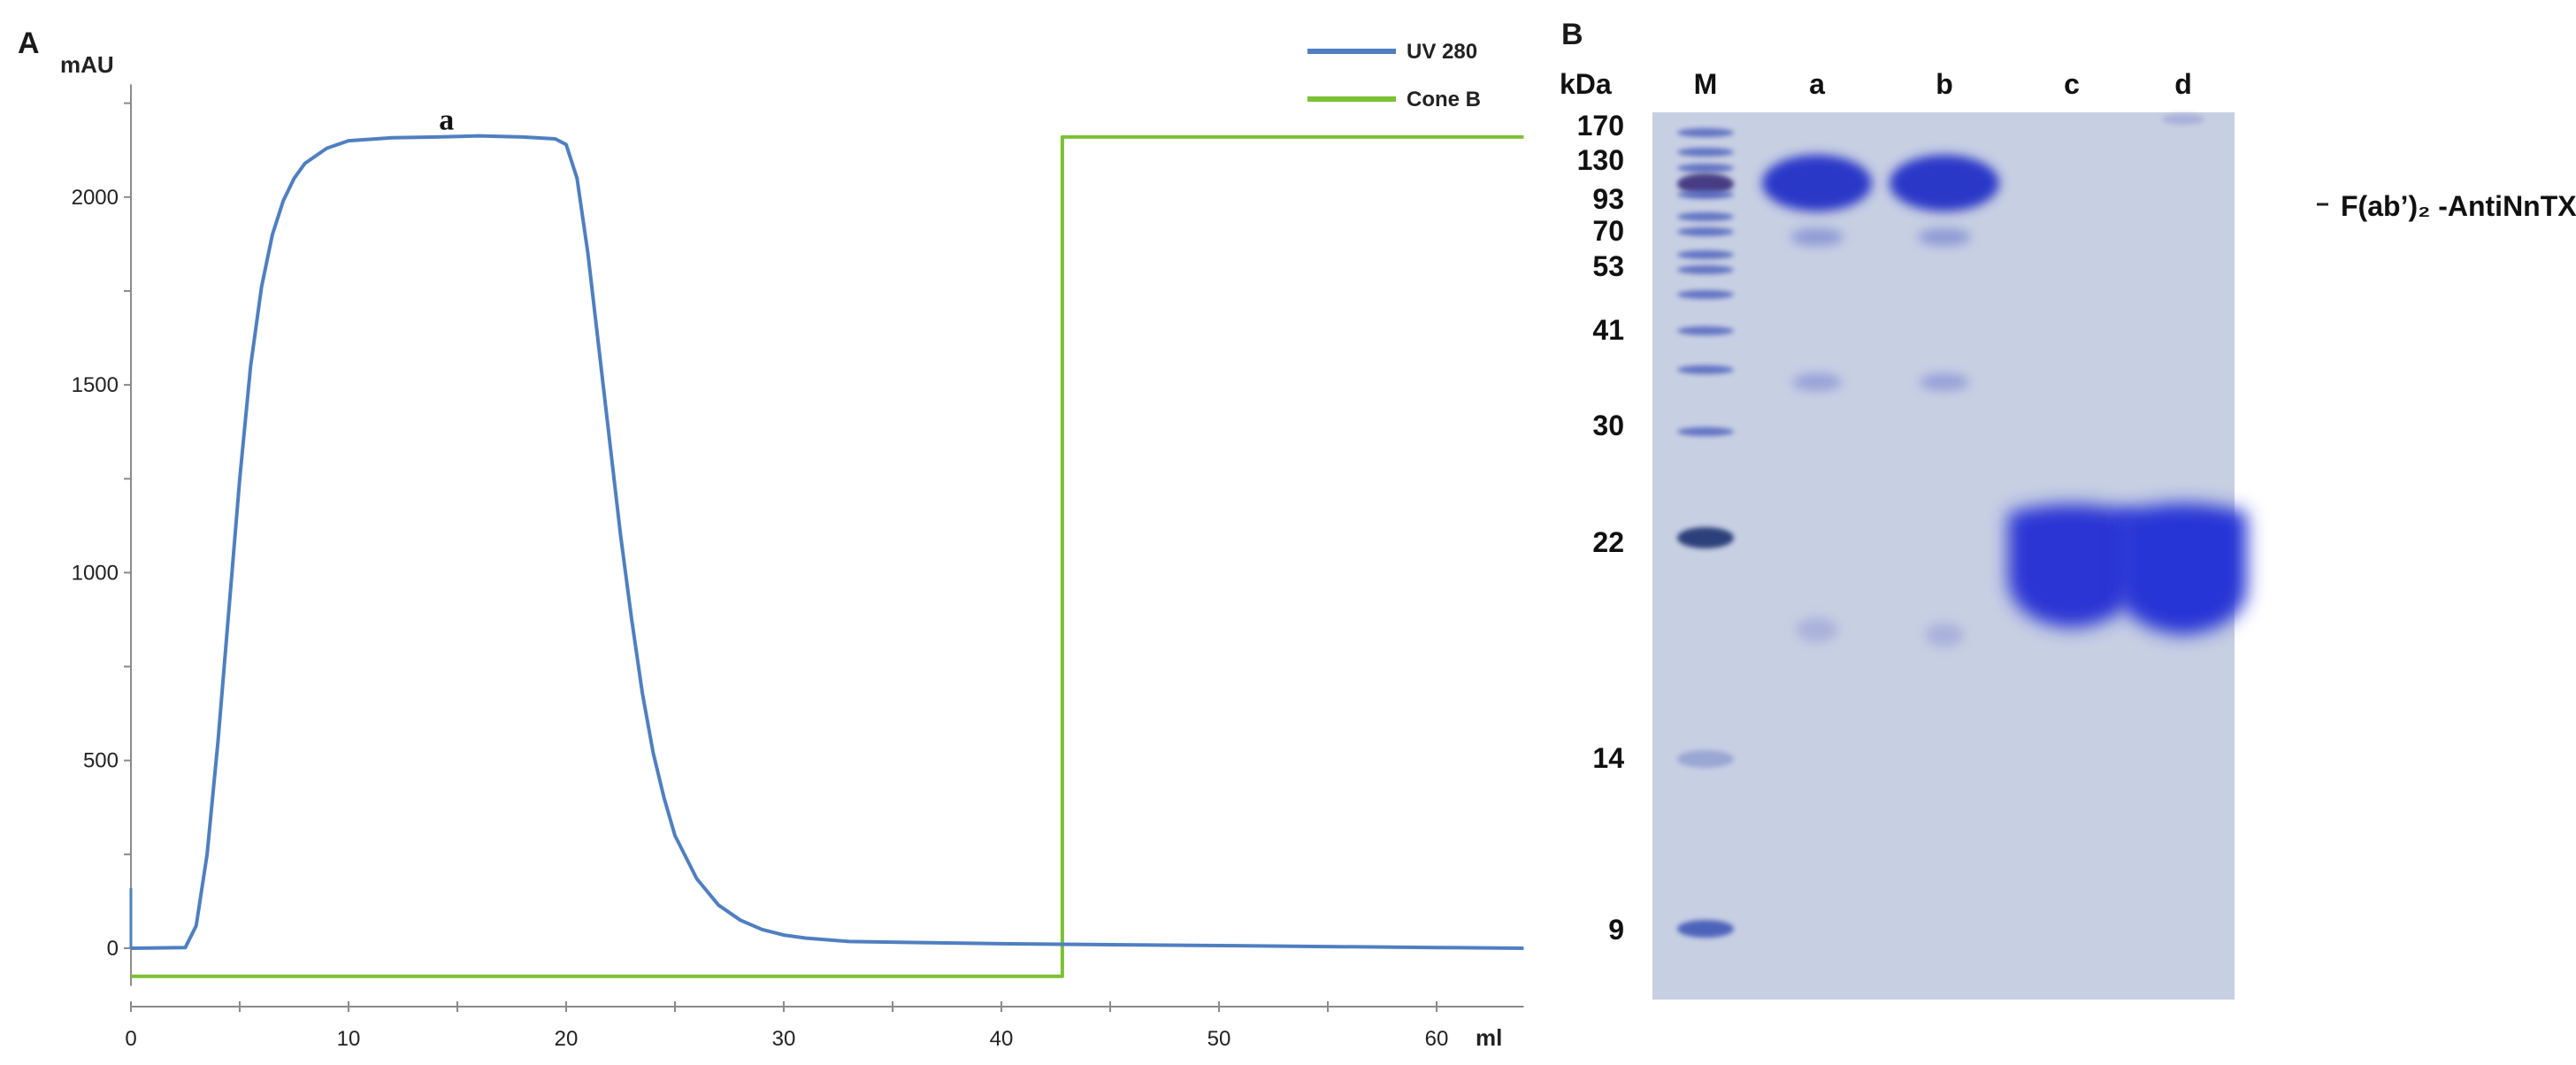 Image resolution: width=2576 pixels, height=1065 pixels. Describe the element at coordinates (2004, 380) in the screenshot. I see `sample-bands` at that location.